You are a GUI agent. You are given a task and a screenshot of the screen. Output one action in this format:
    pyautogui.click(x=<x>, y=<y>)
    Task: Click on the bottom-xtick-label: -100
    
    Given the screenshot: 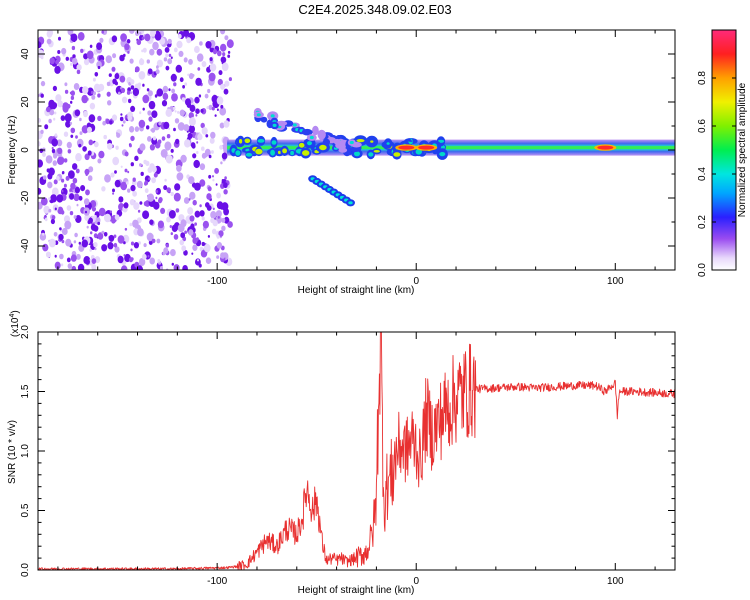 What is the action you would take?
    pyautogui.click(x=217, y=581)
    